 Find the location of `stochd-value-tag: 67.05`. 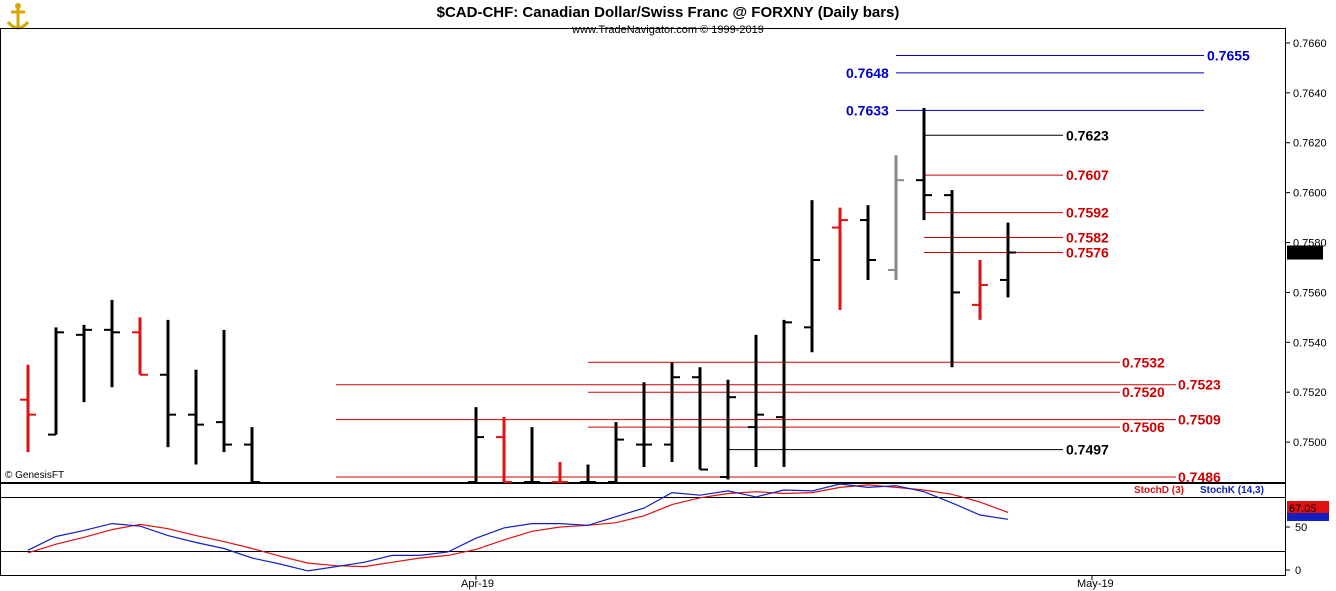

stochd-value-tag: 67.05 is located at coordinates (1303, 509).